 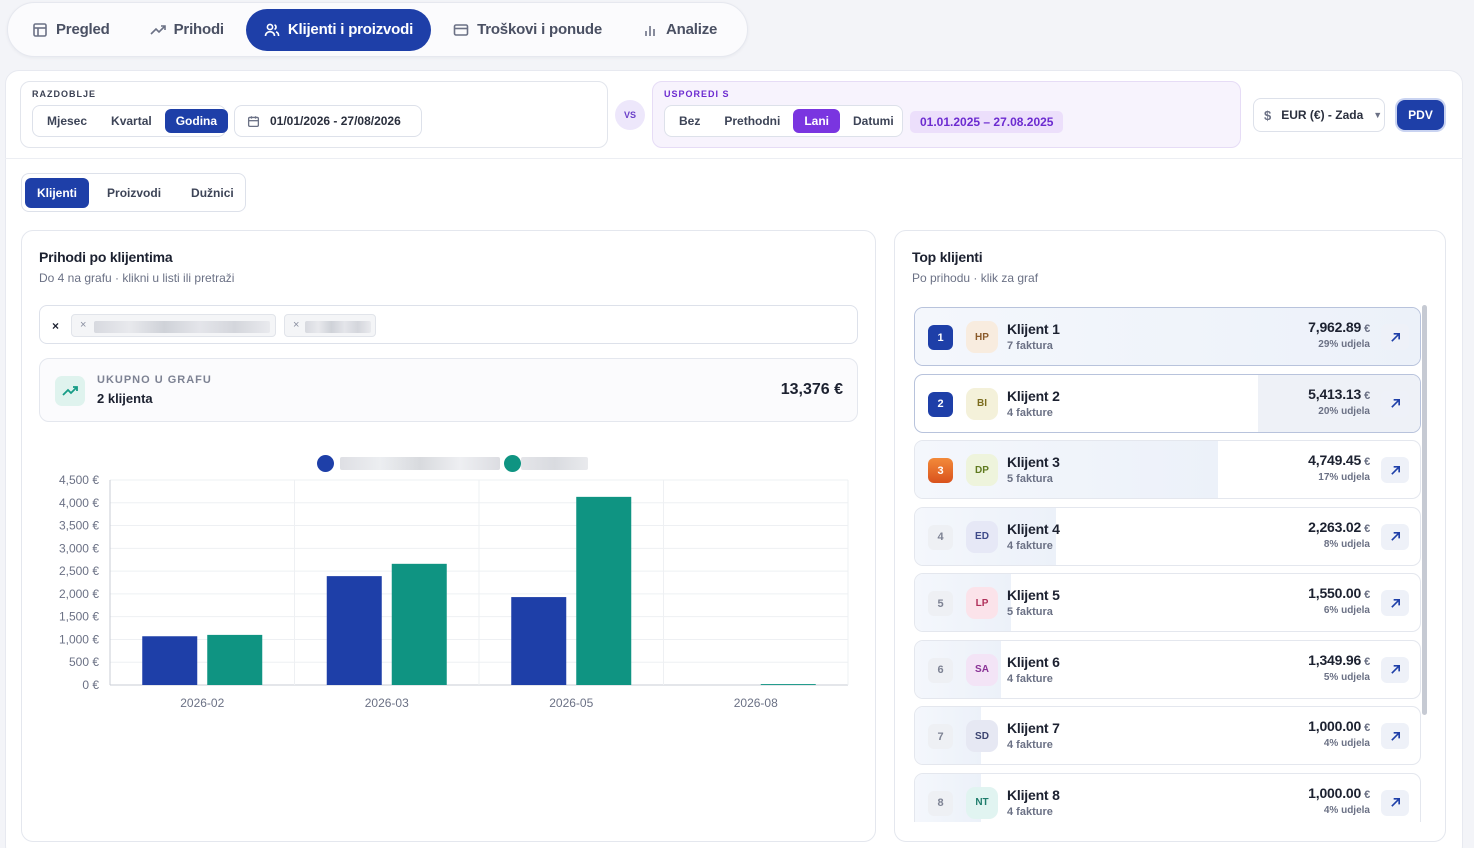 What do you see at coordinates (1335, 393) in the screenshot?
I see `amount-value: 5,413.13` at bounding box center [1335, 393].